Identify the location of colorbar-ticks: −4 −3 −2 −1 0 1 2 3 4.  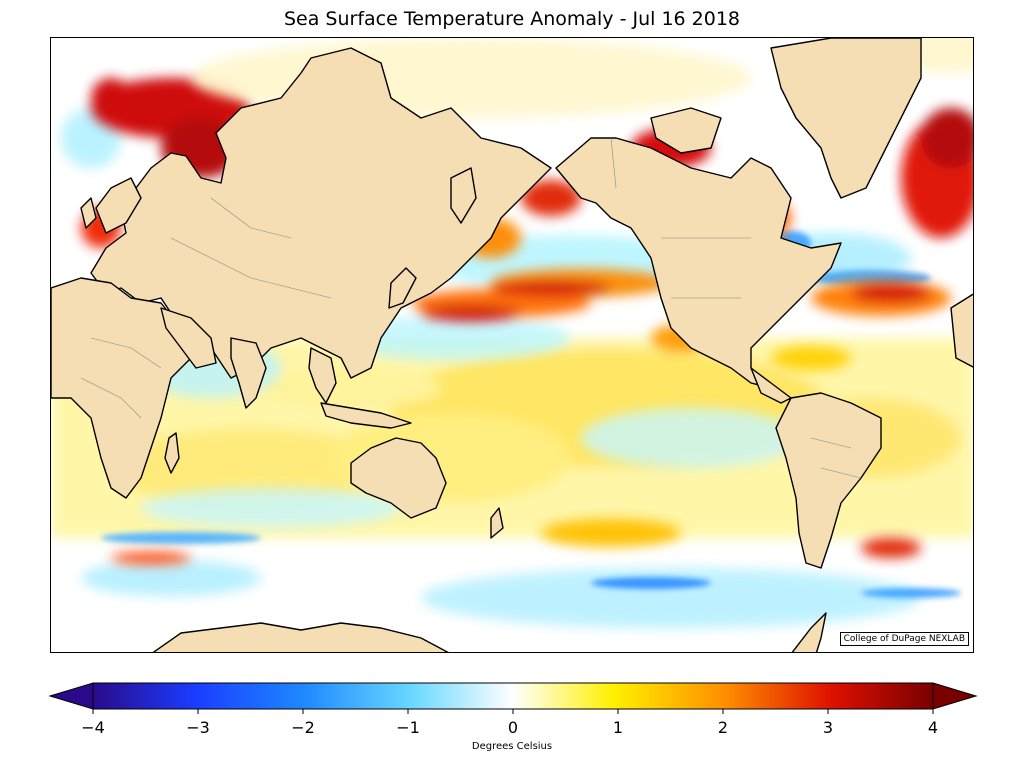
(509, 723).